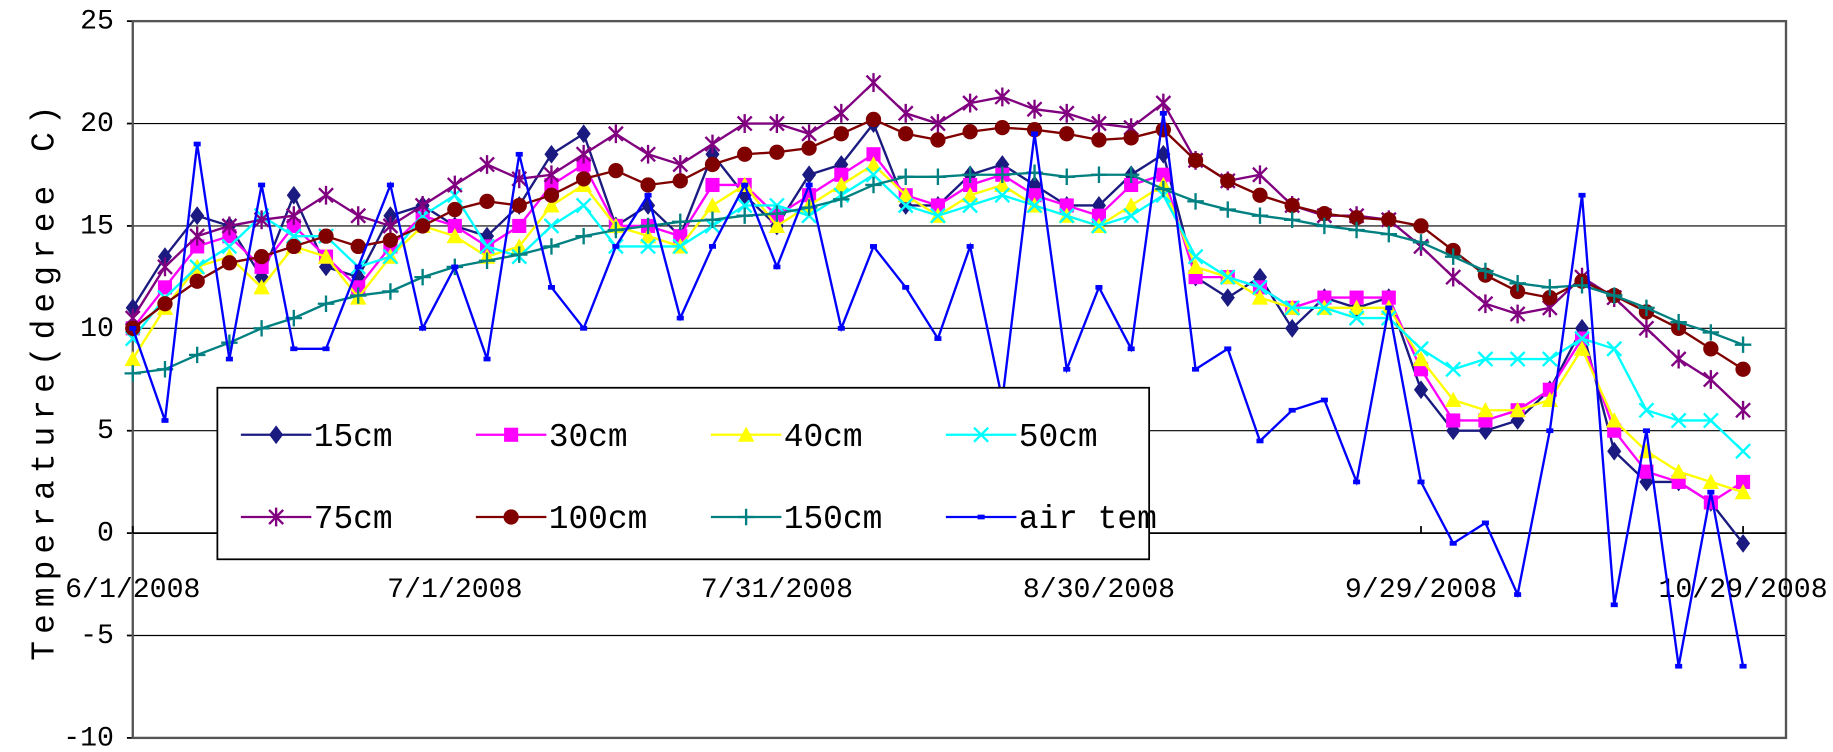 The height and width of the screenshot is (752, 1833). I want to click on legend: 15cm 30cm 40cm 50cm 75cm 100cm 150cm air tem, so click(686, 473).